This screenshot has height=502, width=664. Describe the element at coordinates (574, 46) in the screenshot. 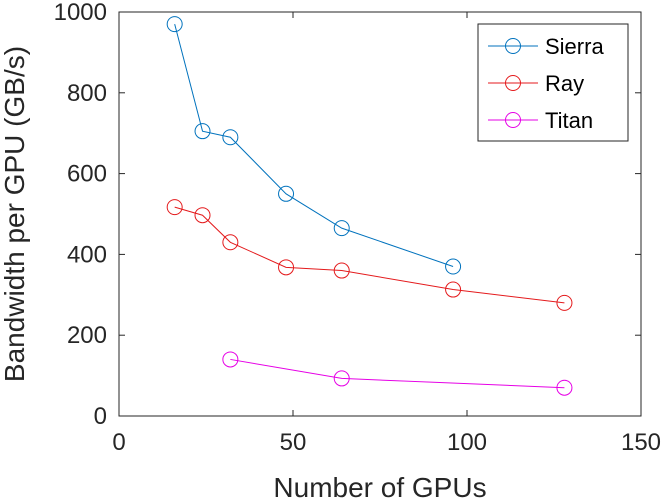

I see `legend-label: Sierra` at that location.